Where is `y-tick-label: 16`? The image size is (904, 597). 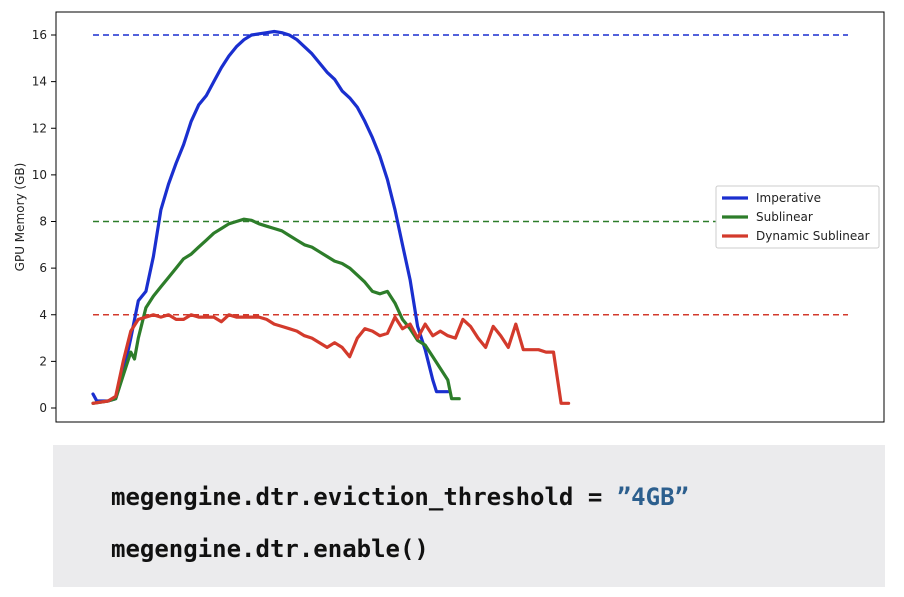
y-tick-label: 16 is located at coordinates (39, 35).